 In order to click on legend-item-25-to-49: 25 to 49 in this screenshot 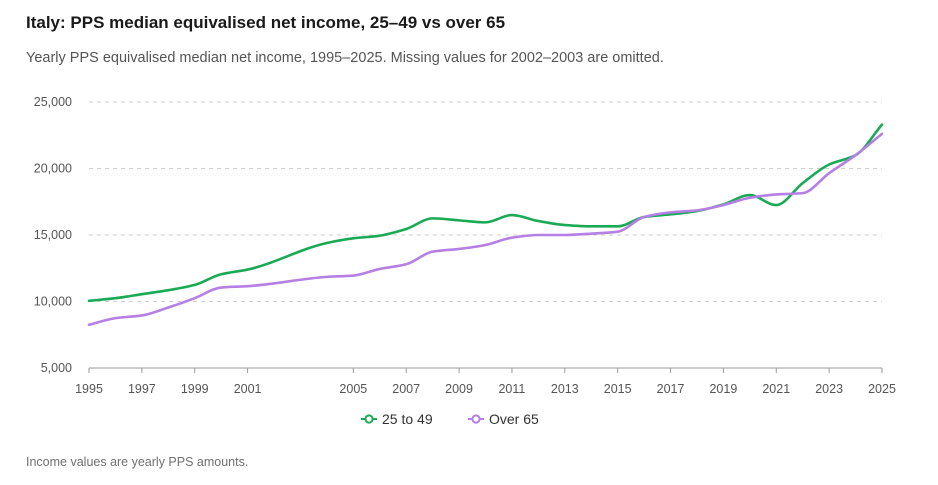, I will do `click(397, 419)`.